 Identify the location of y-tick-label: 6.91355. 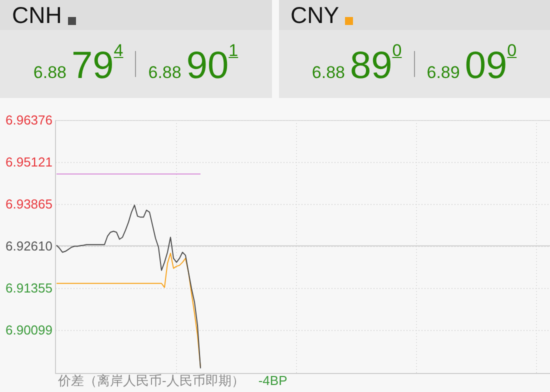
(29, 288).